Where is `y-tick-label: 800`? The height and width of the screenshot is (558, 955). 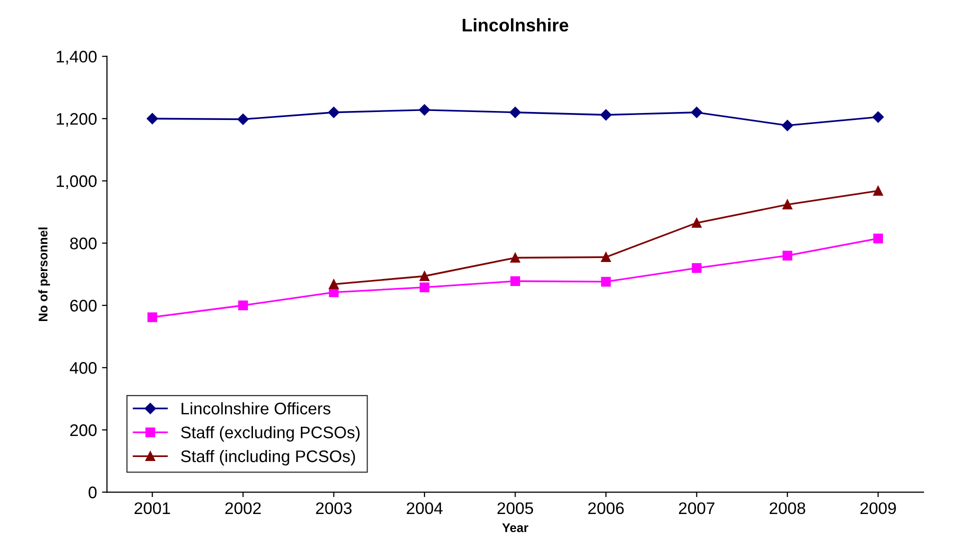
y-tick-label: 800 is located at coordinates (83, 244).